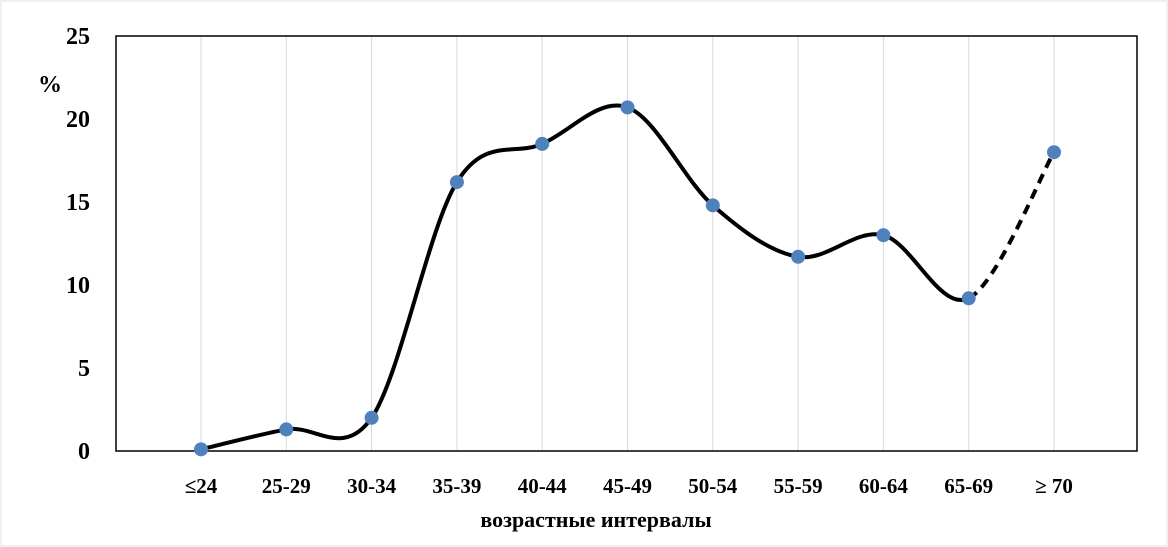  I want to click on y-axis-ticks: 0 5 10 15 20 25, so click(78, 244).